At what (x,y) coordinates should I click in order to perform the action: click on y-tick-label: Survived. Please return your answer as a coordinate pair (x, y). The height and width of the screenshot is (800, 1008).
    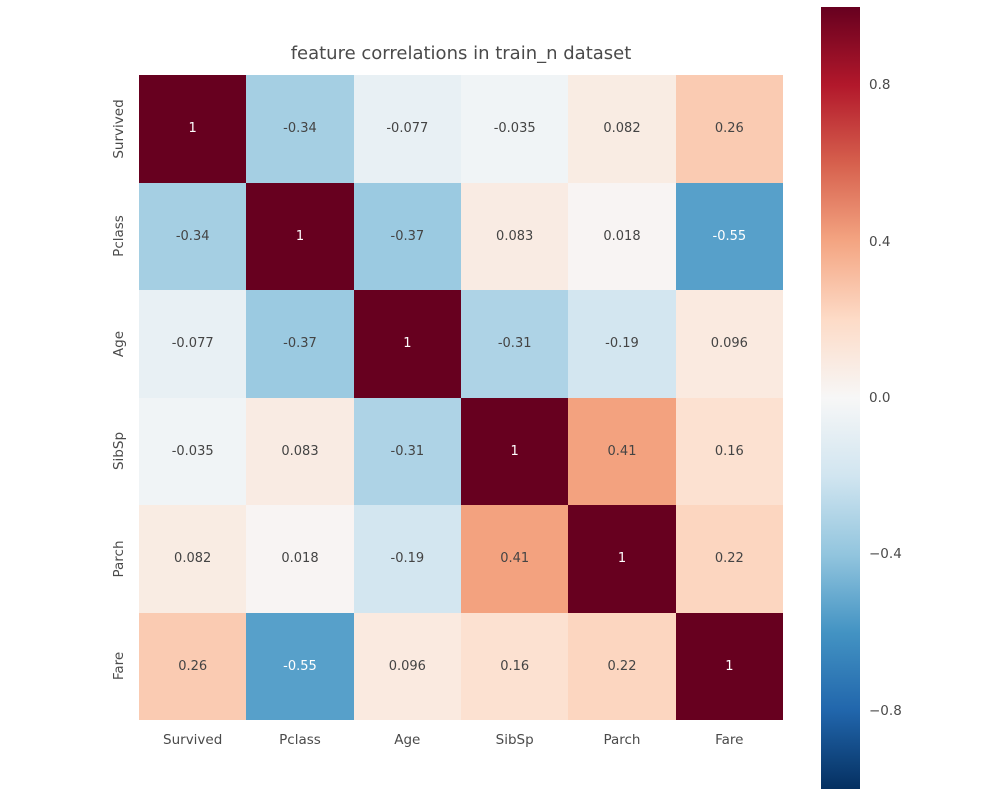
    Looking at the image, I should click on (119, 129).